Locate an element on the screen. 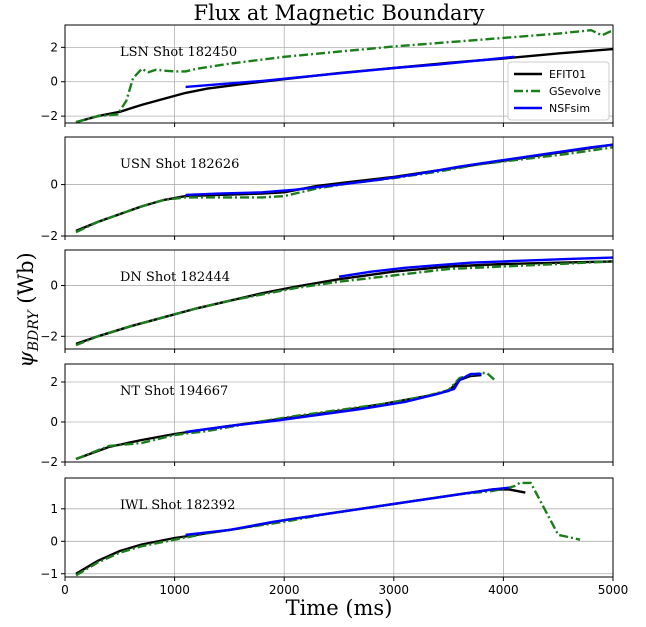 The image size is (646, 627). legend-label-gsevolve: GSevolve is located at coordinates (575, 91).